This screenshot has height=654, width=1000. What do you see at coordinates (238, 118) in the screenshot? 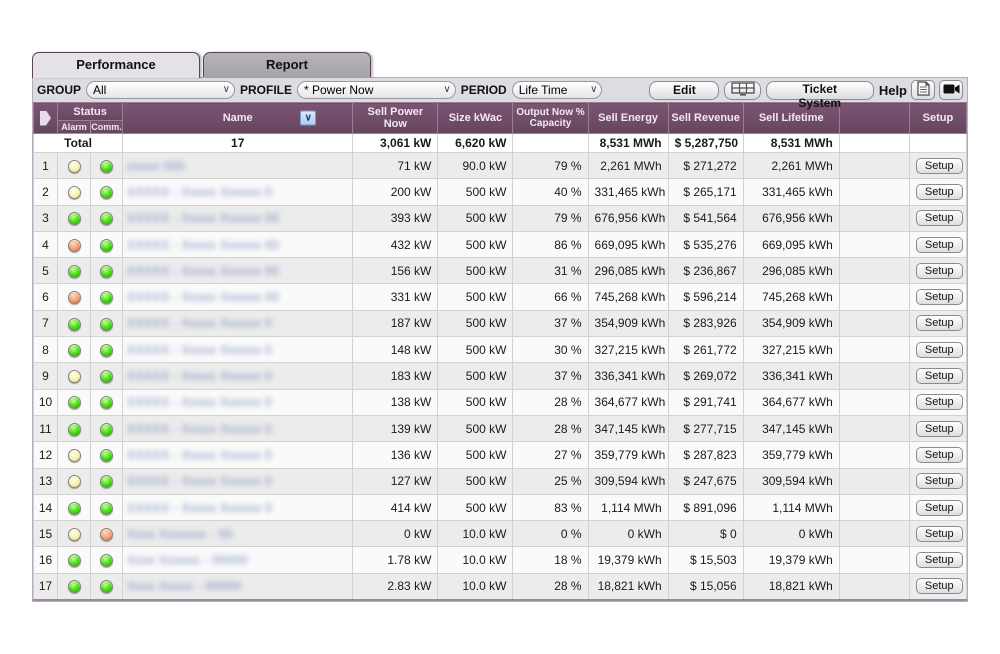
I see `name-column-header: Name ∨` at bounding box center [238, 118].